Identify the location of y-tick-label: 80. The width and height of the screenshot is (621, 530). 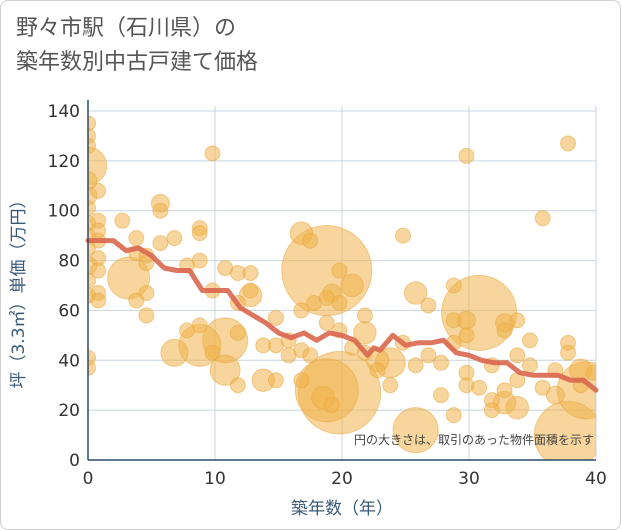
(69, 262).